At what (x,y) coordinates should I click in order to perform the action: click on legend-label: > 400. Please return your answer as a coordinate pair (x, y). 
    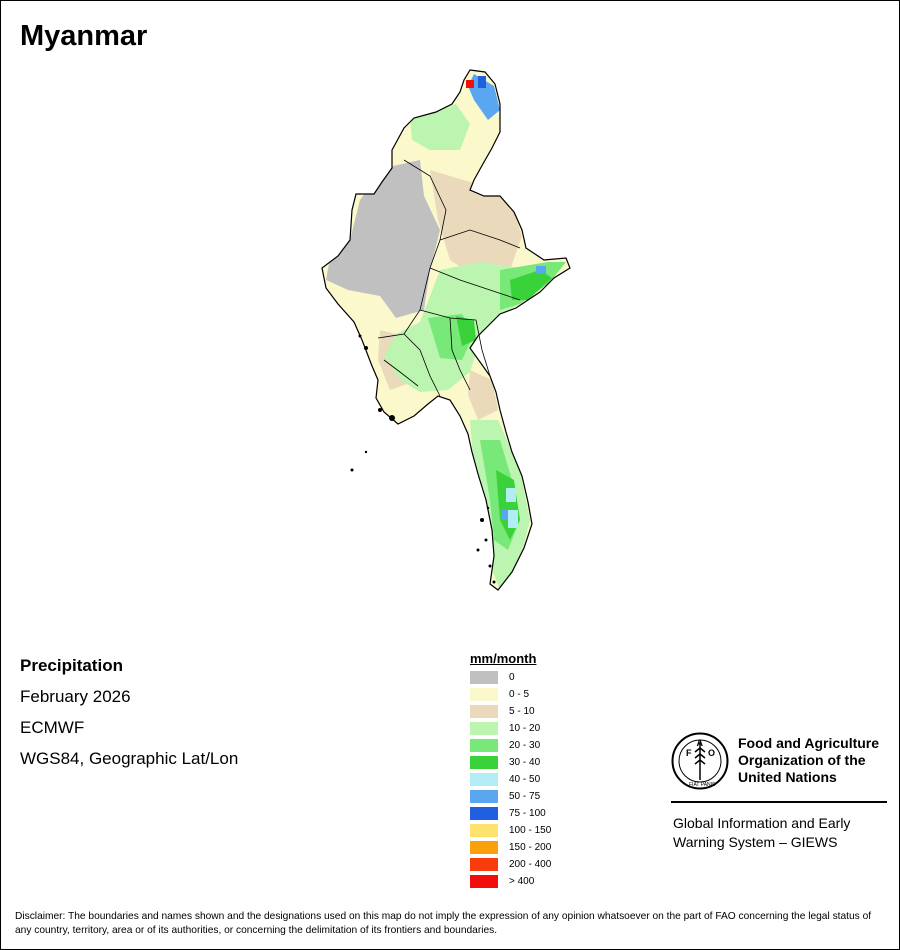
    Looking at the image, I should click on (522, 881).